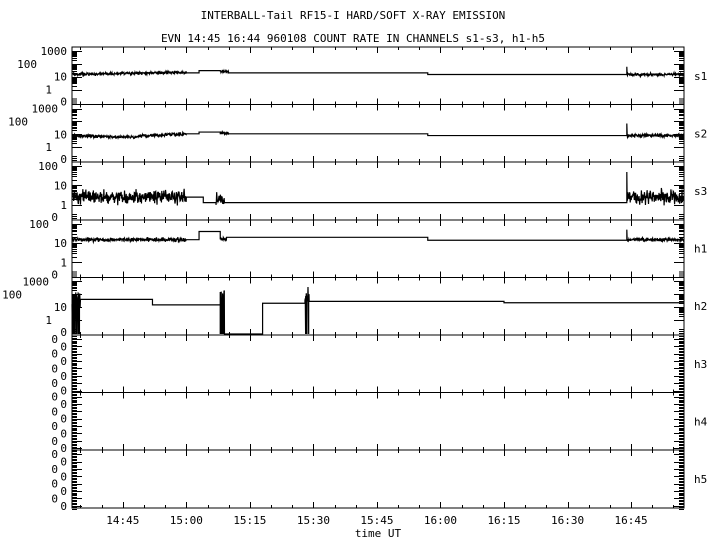 The width and height of the screenshot is (720, 550). I want to click on series-line-s3, so click(378, 189).